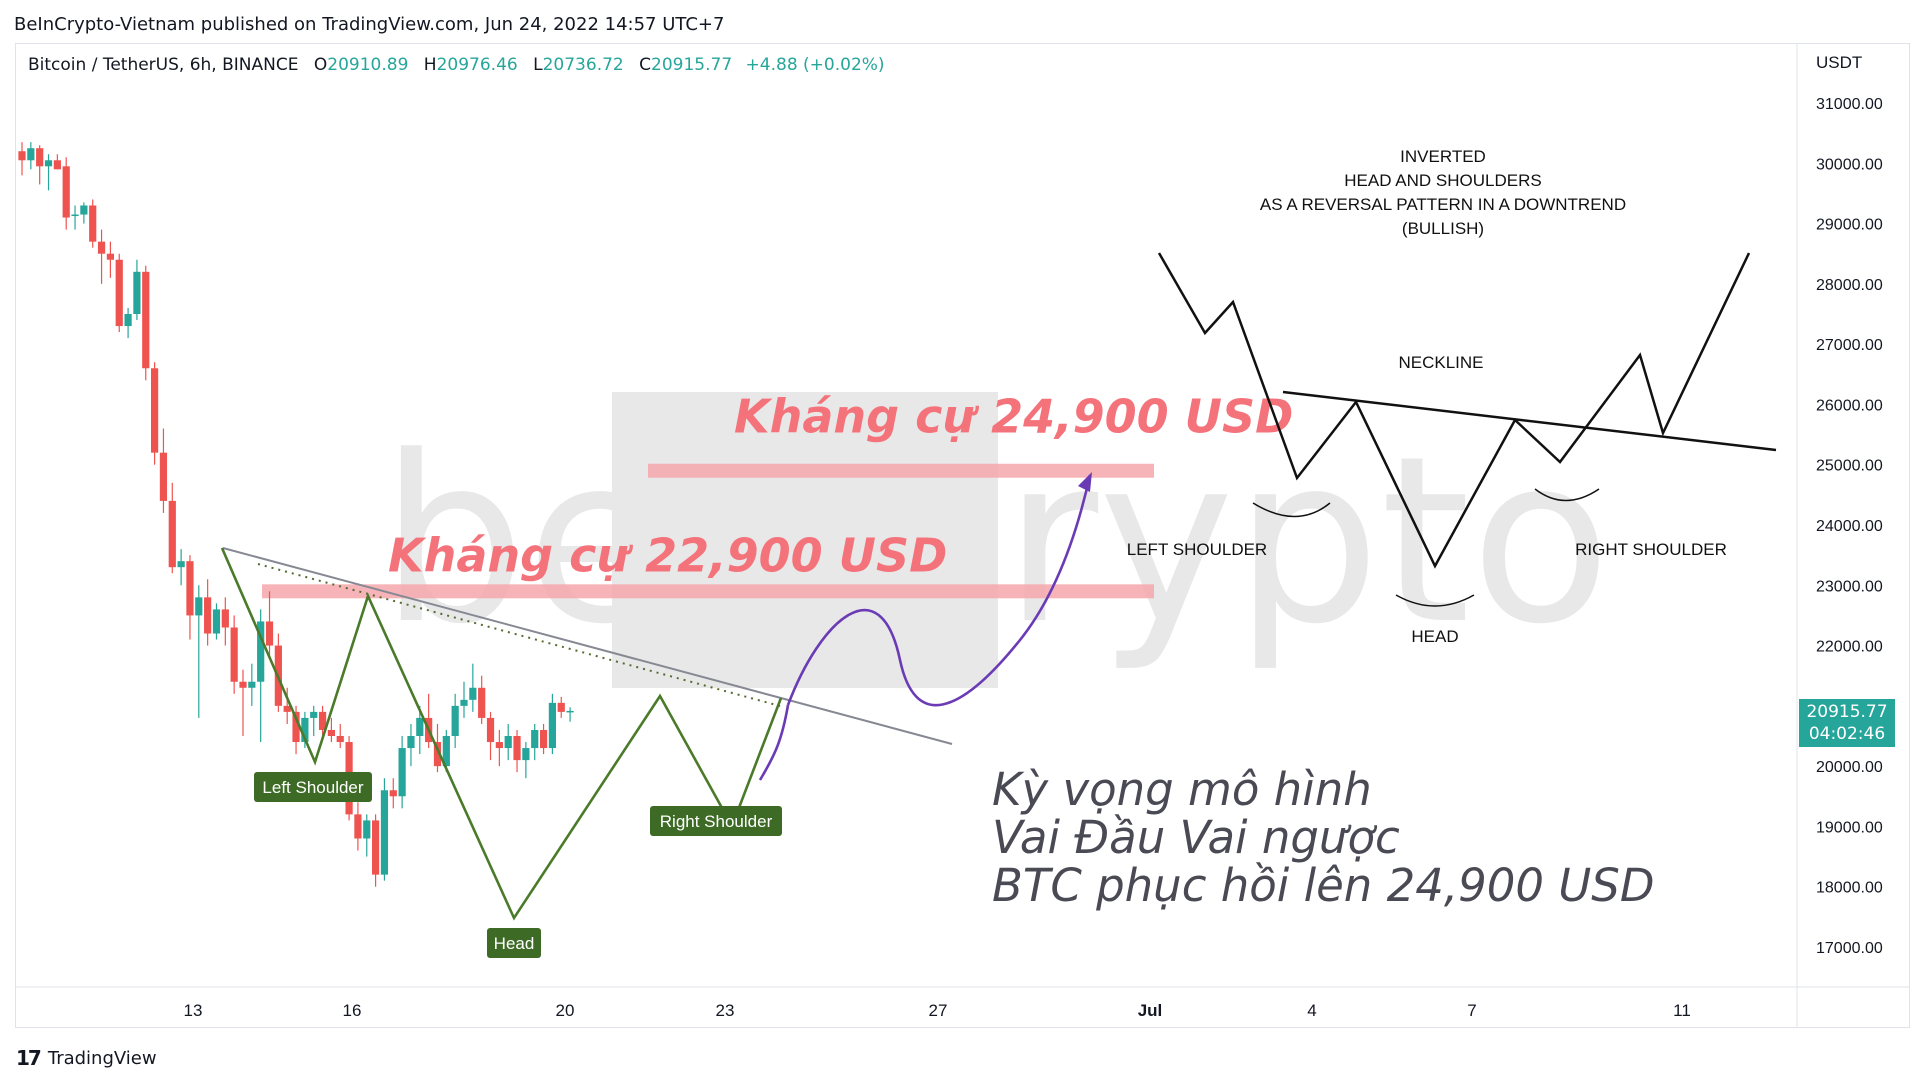  Describe the element at coordinates (1567, 495) in the screenshot. I see `diagram-right-bracket` at that location.